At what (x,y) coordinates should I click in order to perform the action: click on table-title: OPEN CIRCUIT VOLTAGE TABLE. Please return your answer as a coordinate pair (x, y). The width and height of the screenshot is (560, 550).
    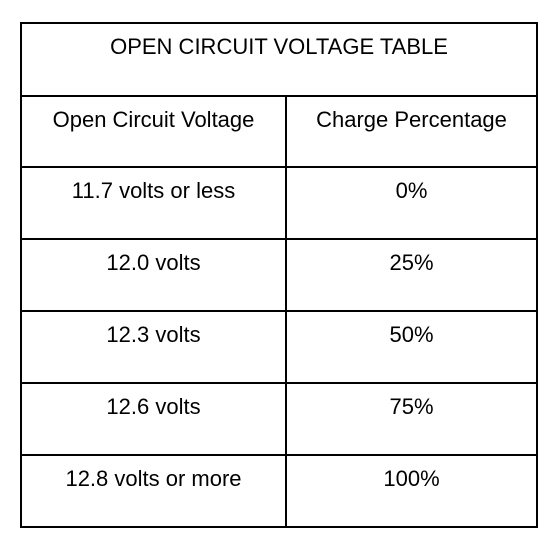
    Looking at the image, I should click on (279, 59).